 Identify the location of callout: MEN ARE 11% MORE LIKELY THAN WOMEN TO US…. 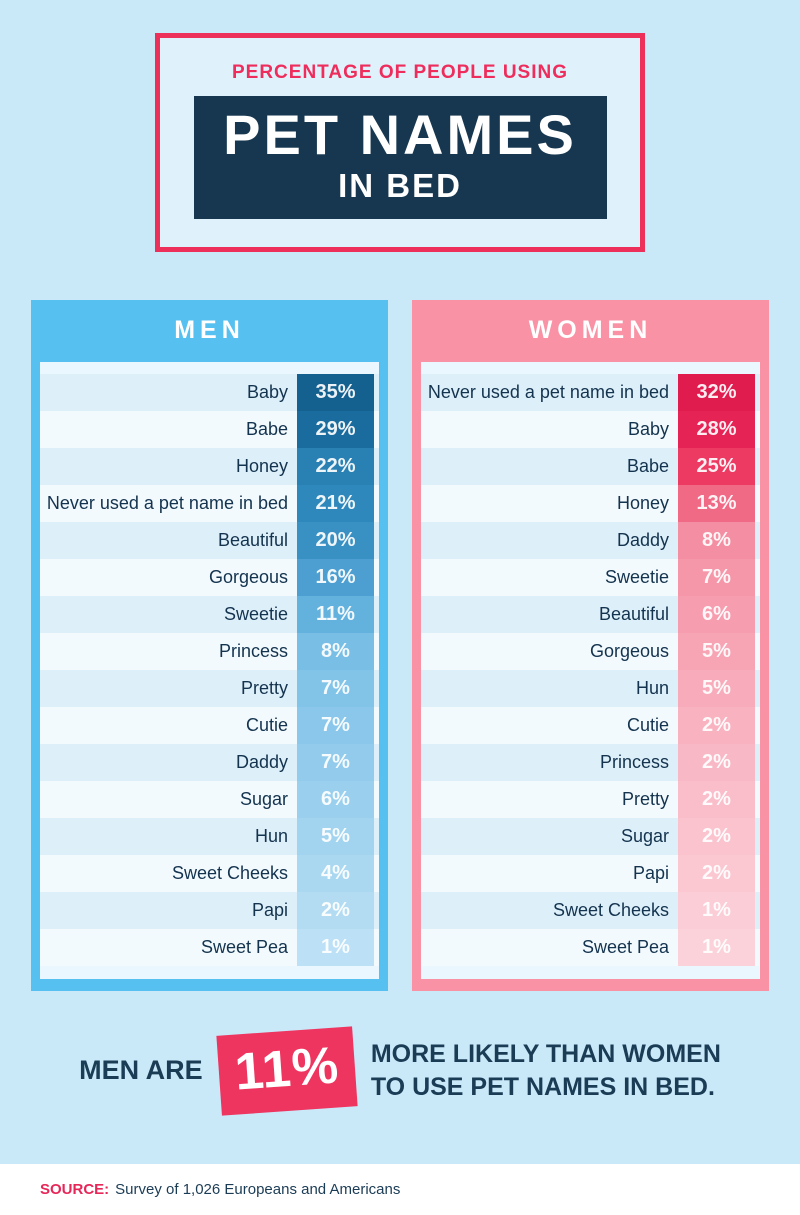
(400, 1071).